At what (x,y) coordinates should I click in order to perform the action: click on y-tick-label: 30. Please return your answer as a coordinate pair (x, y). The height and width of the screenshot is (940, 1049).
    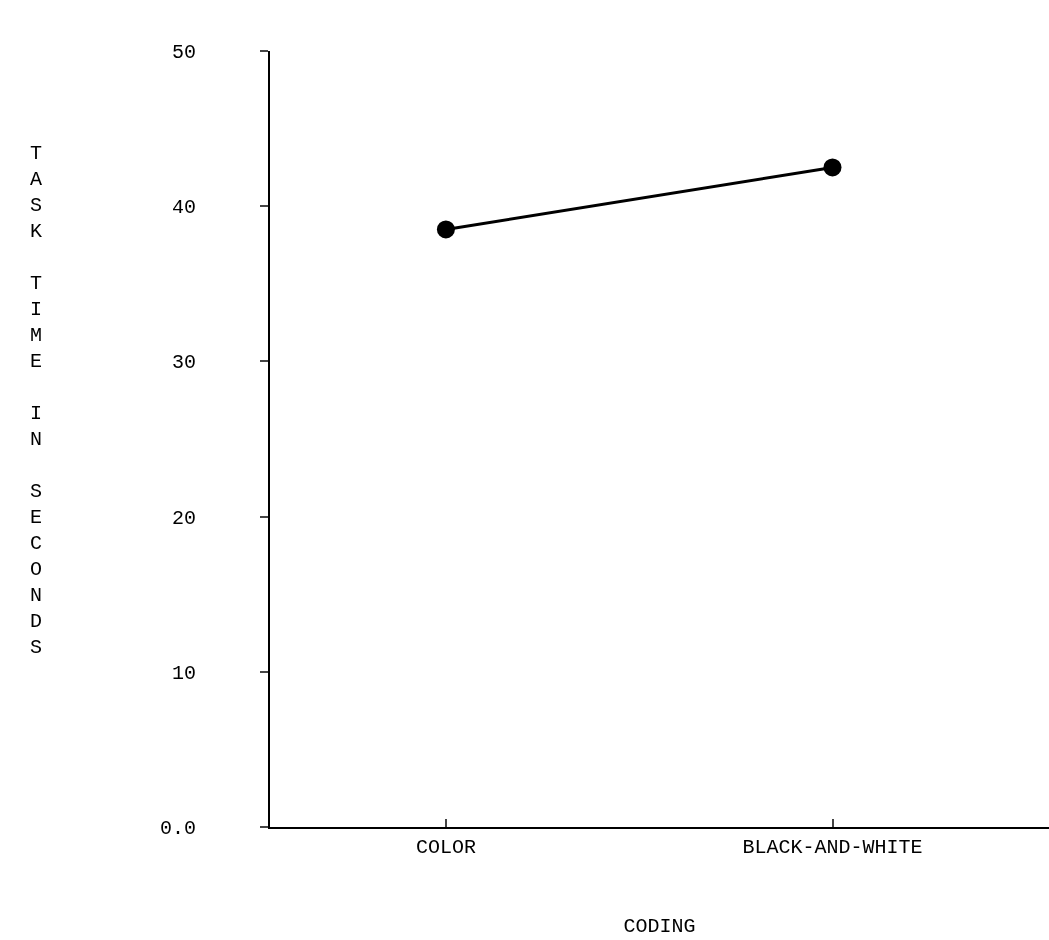
    Looking at the image, I should click on (183, 363).